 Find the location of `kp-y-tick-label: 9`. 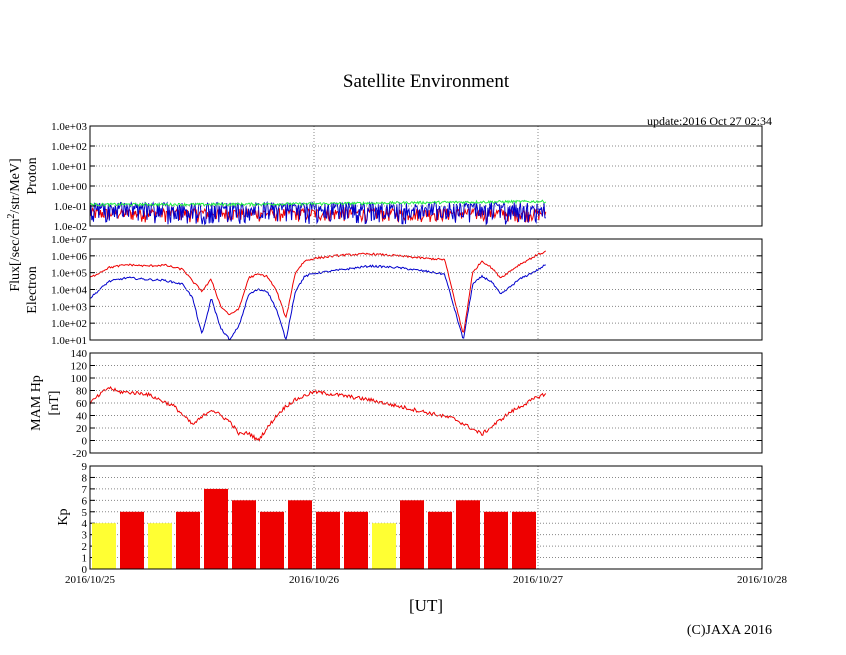

kp-y-tick-label: 9 is located at coordinates (85, 467).